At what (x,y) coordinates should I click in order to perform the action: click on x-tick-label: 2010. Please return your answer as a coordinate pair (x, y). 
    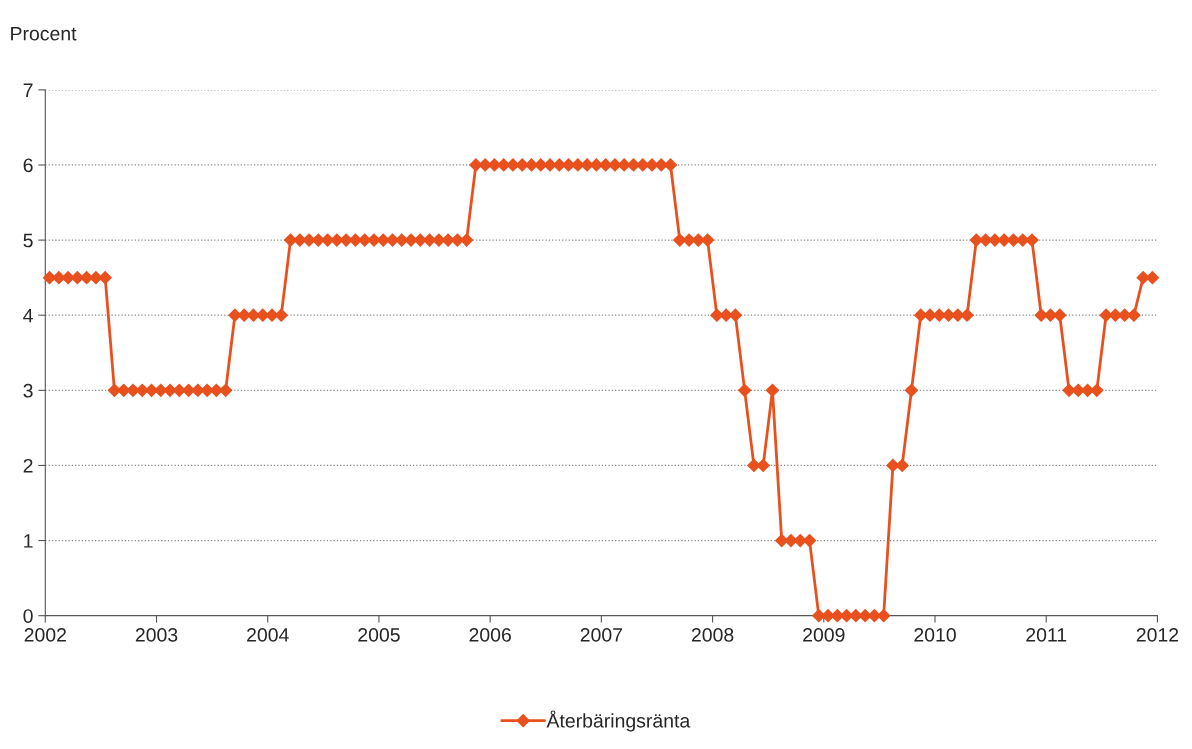
    Looking at the image, I should click on (935, 635).